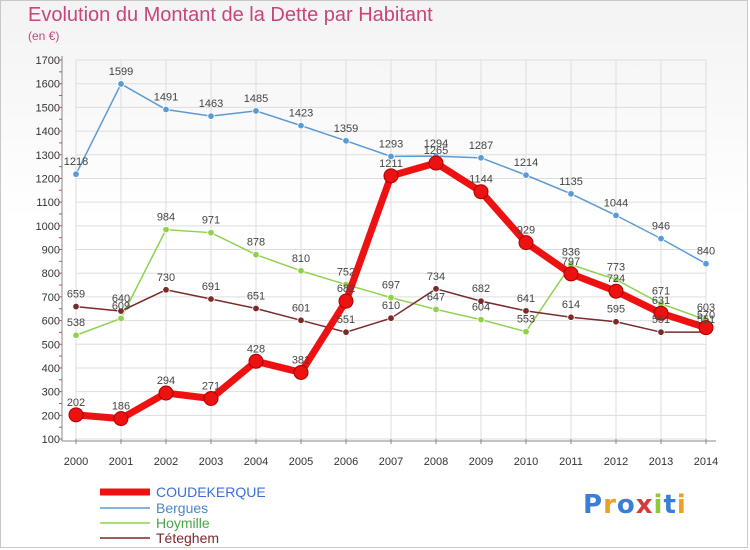 This screenshot has height=550, width=750. Describe the element at coordinates (48, 61) in the screenshot. I see `y-tick-label: 1700` at that location.